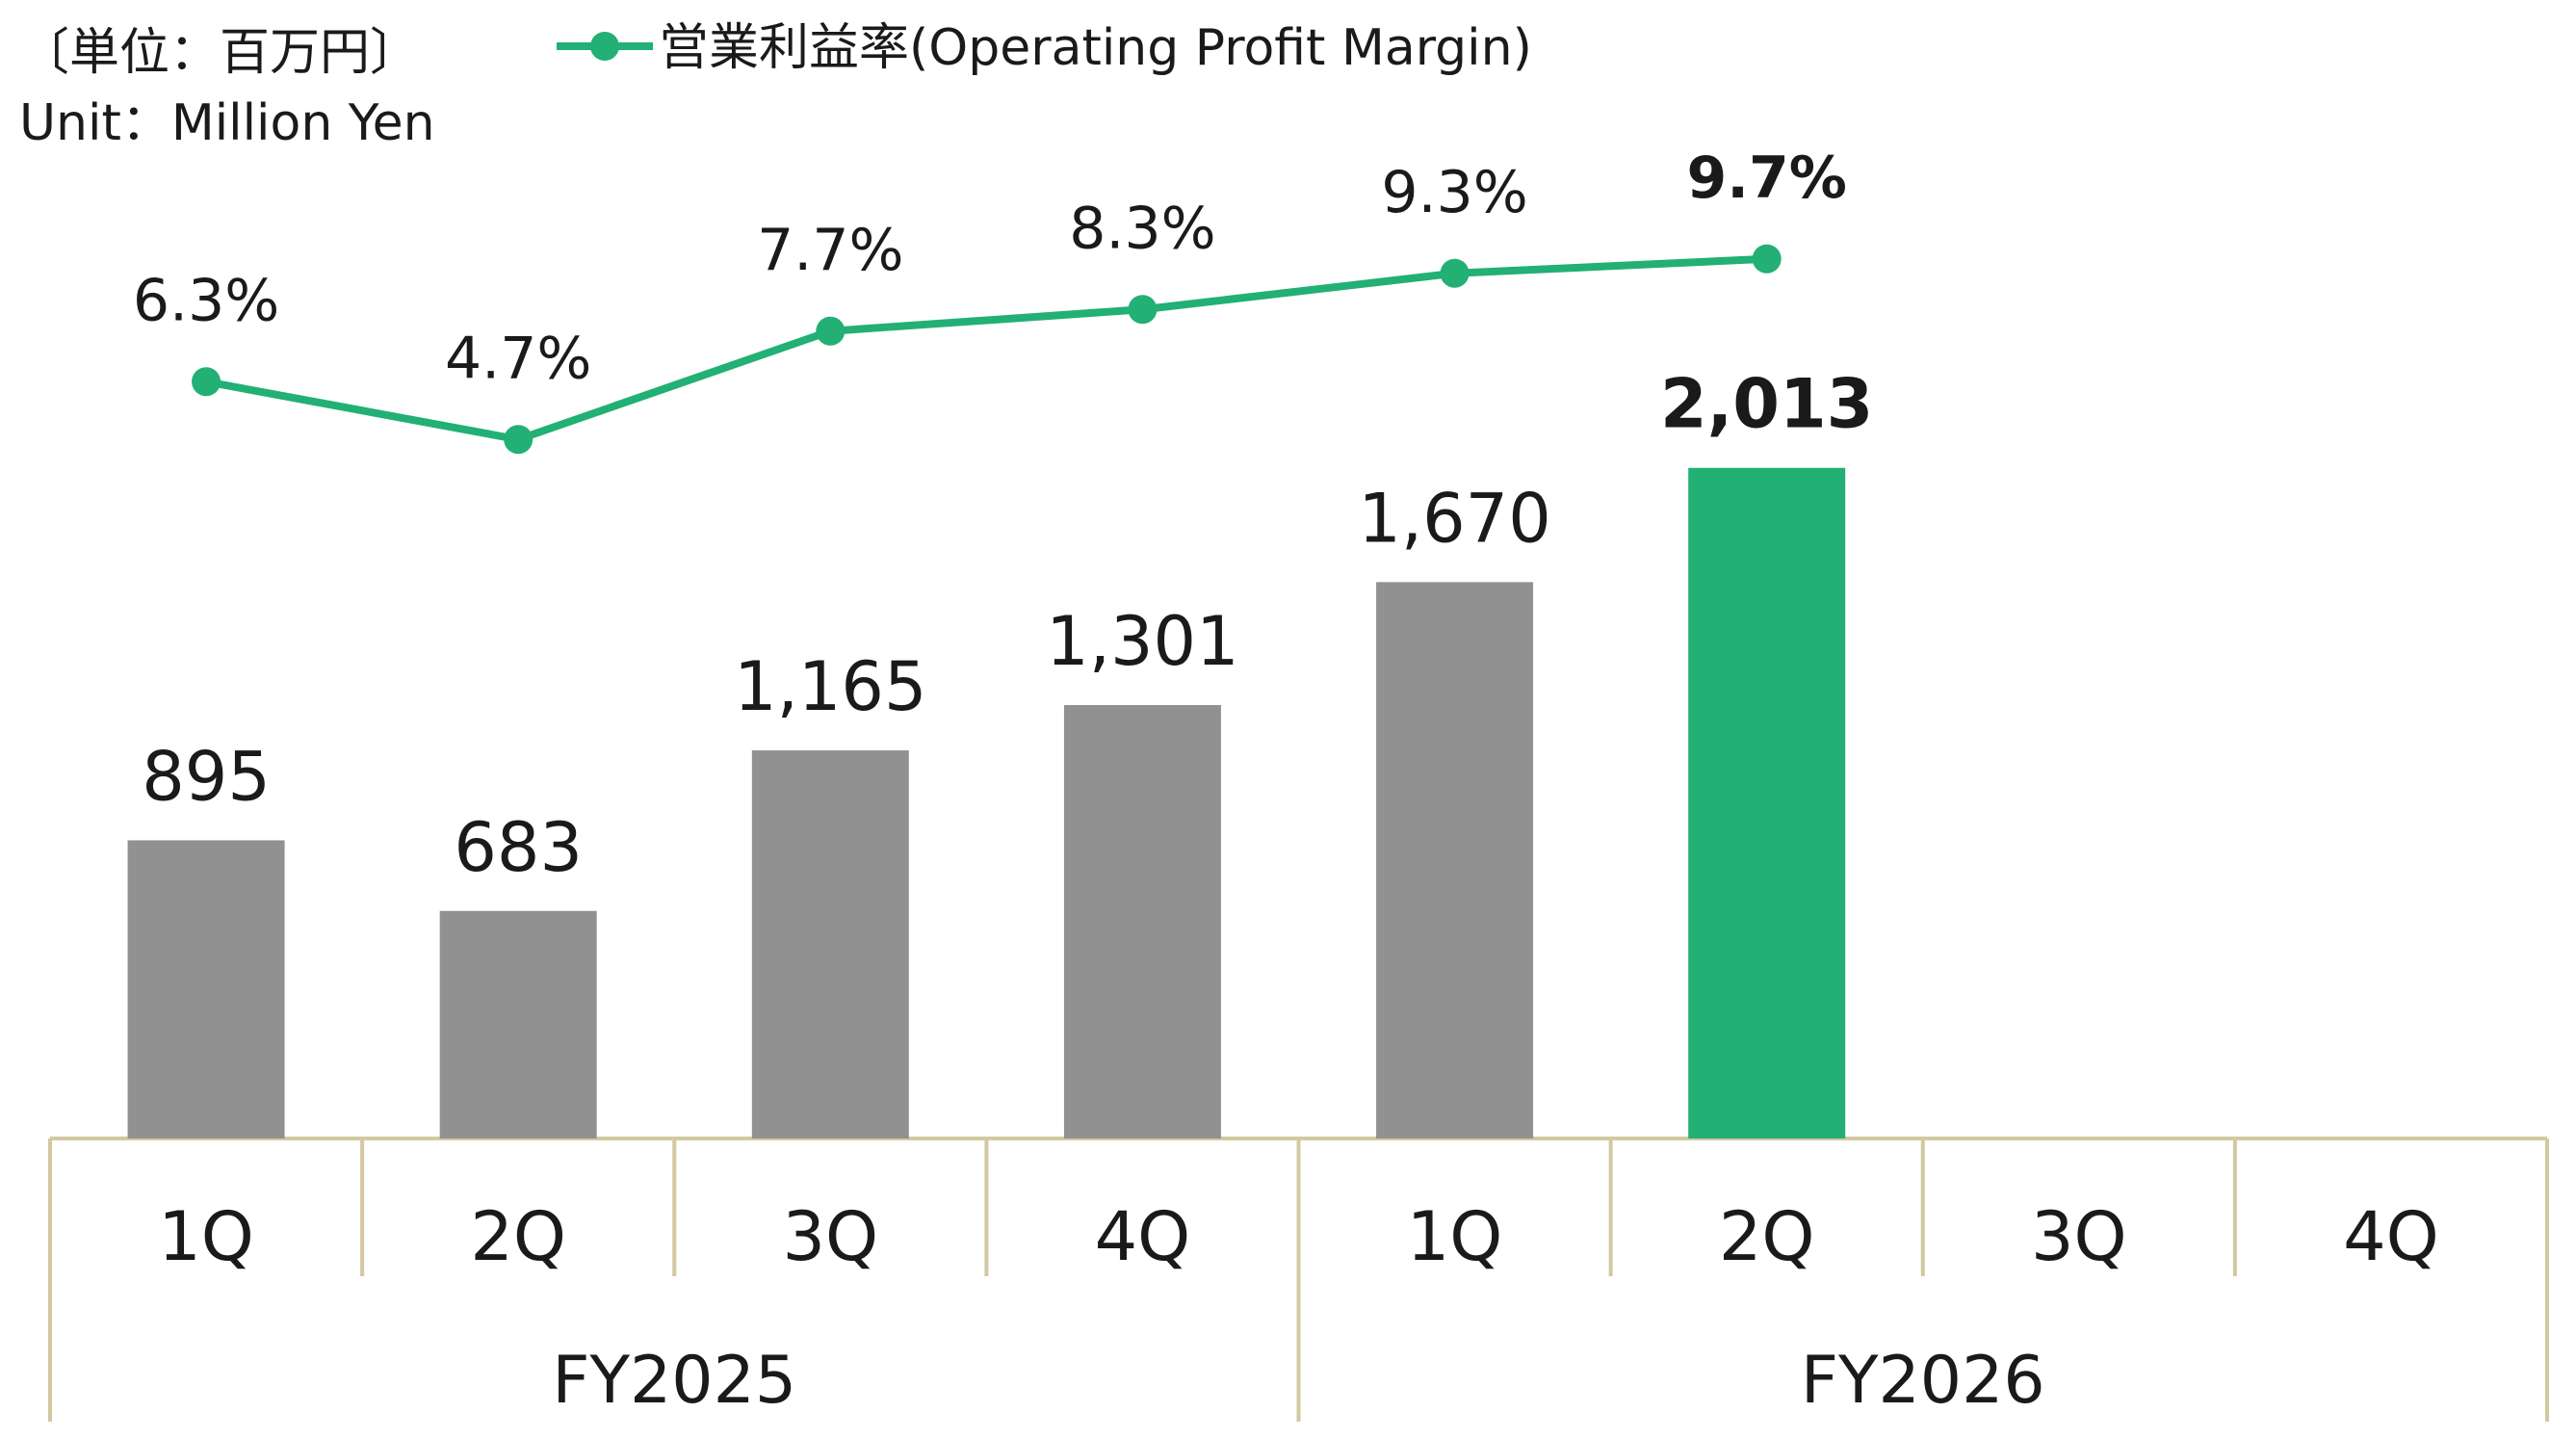 The width and height of the screenshot is (2576, 1439). What do you see at coordinates (674, 1381) in the screenshot?
I see `x-group-label: FY2025` at bounding box center [674, 1381].